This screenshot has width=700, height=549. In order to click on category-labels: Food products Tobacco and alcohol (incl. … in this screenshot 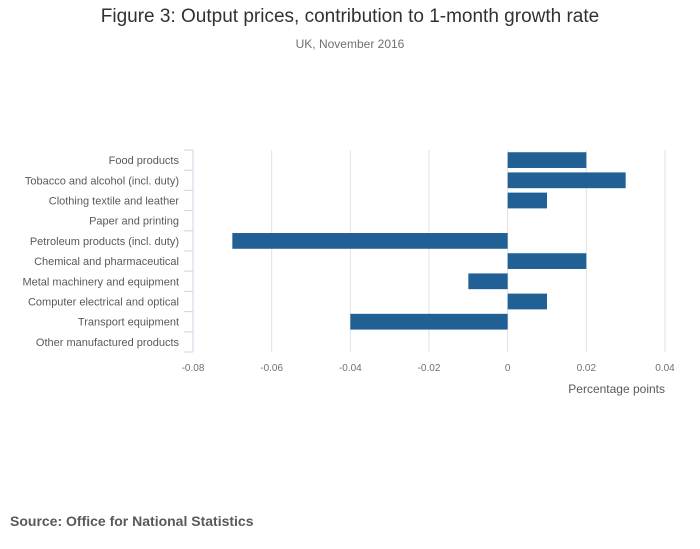, I will do `click(100, 252)`.